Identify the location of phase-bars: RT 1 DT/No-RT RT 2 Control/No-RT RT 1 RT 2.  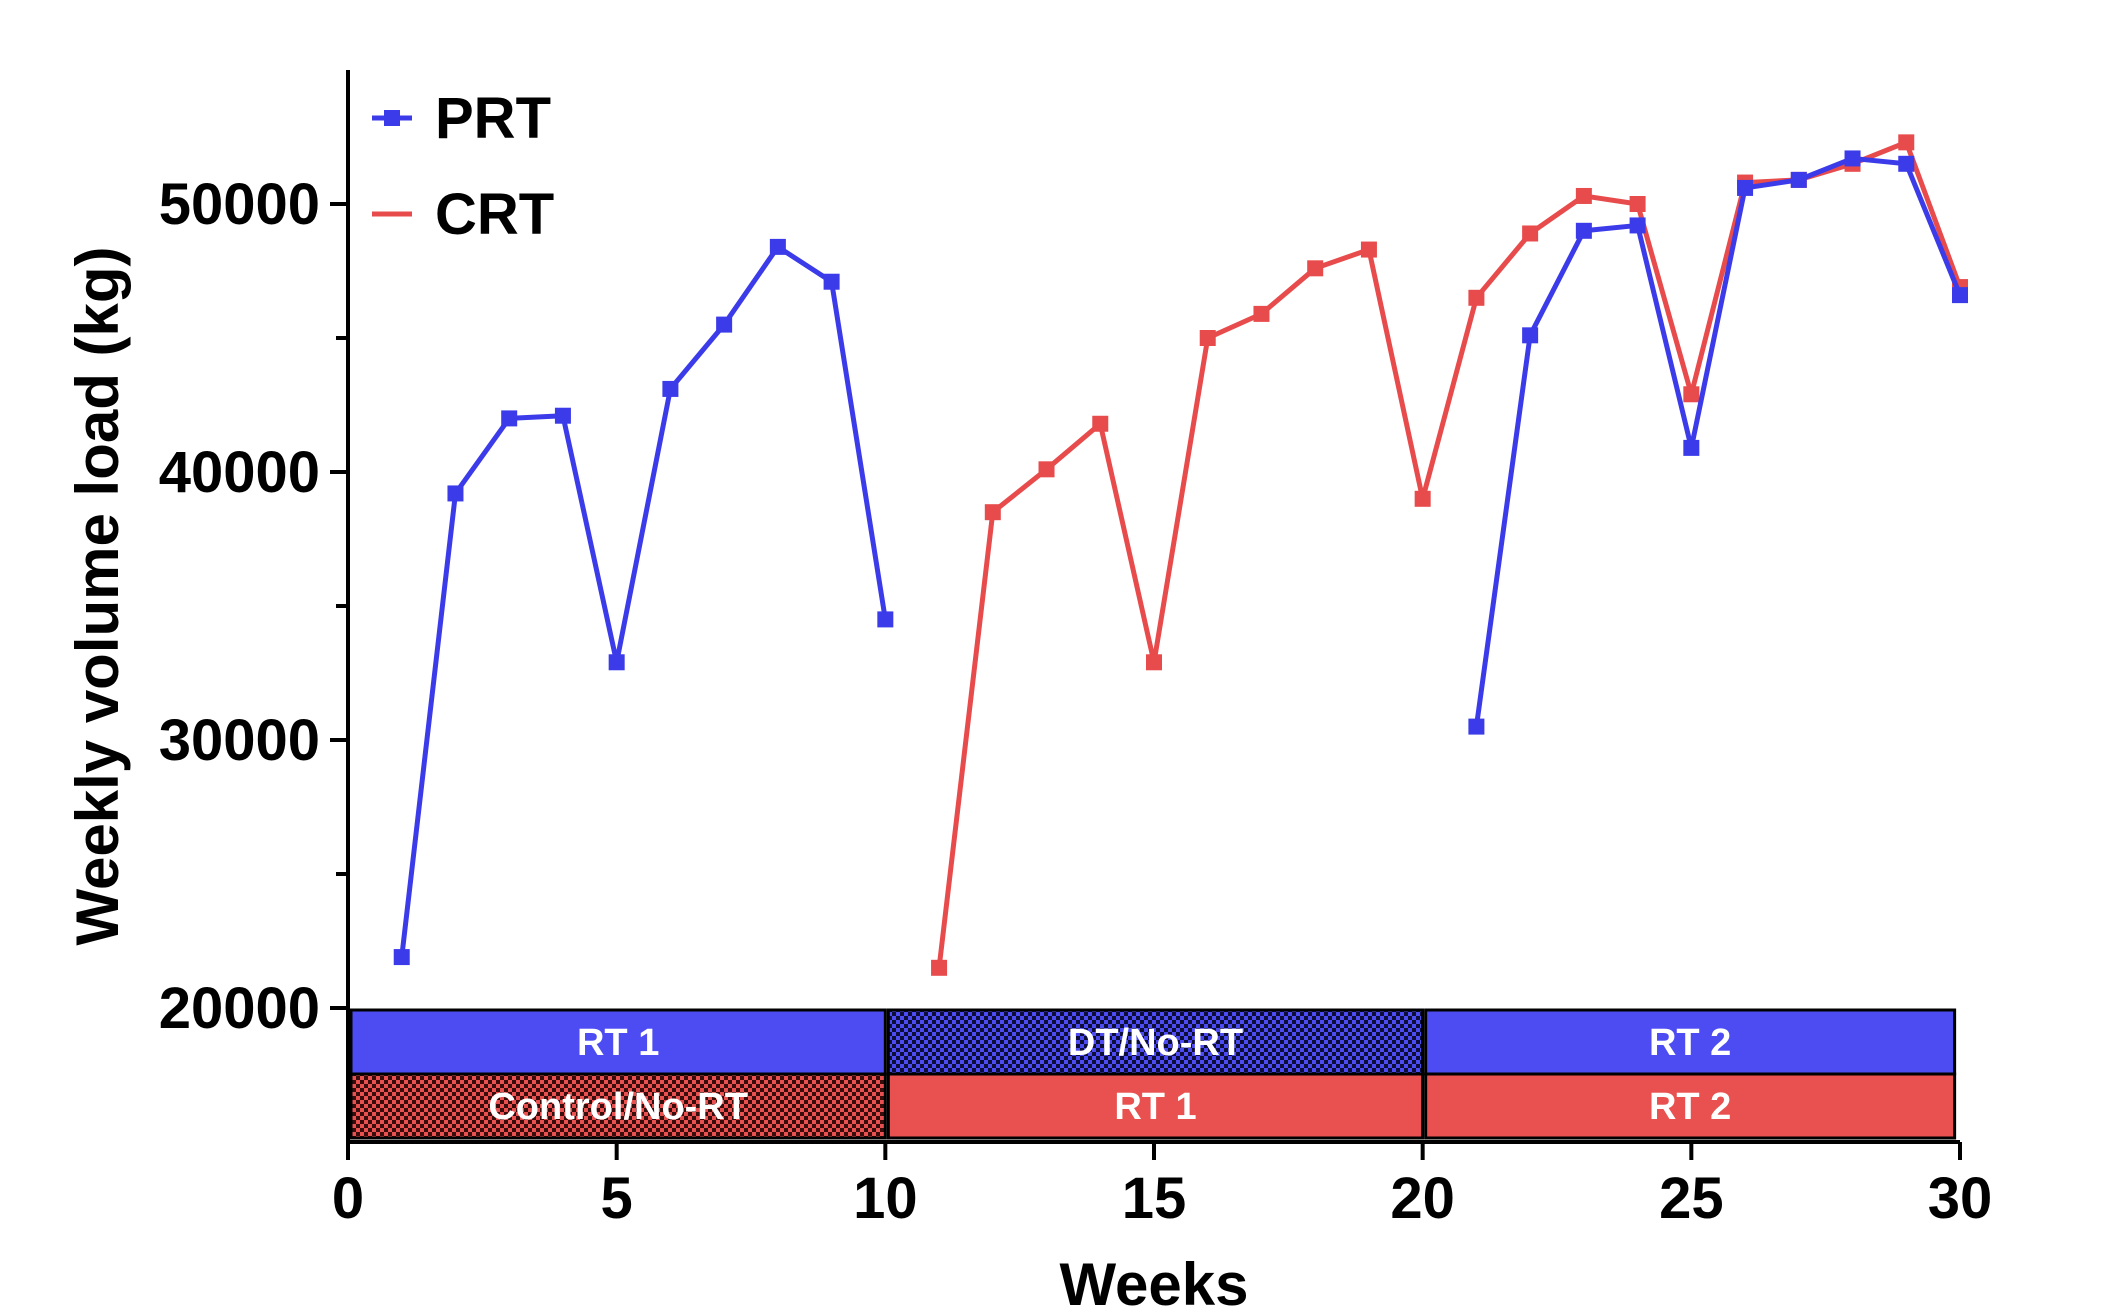
(1153, 1074).